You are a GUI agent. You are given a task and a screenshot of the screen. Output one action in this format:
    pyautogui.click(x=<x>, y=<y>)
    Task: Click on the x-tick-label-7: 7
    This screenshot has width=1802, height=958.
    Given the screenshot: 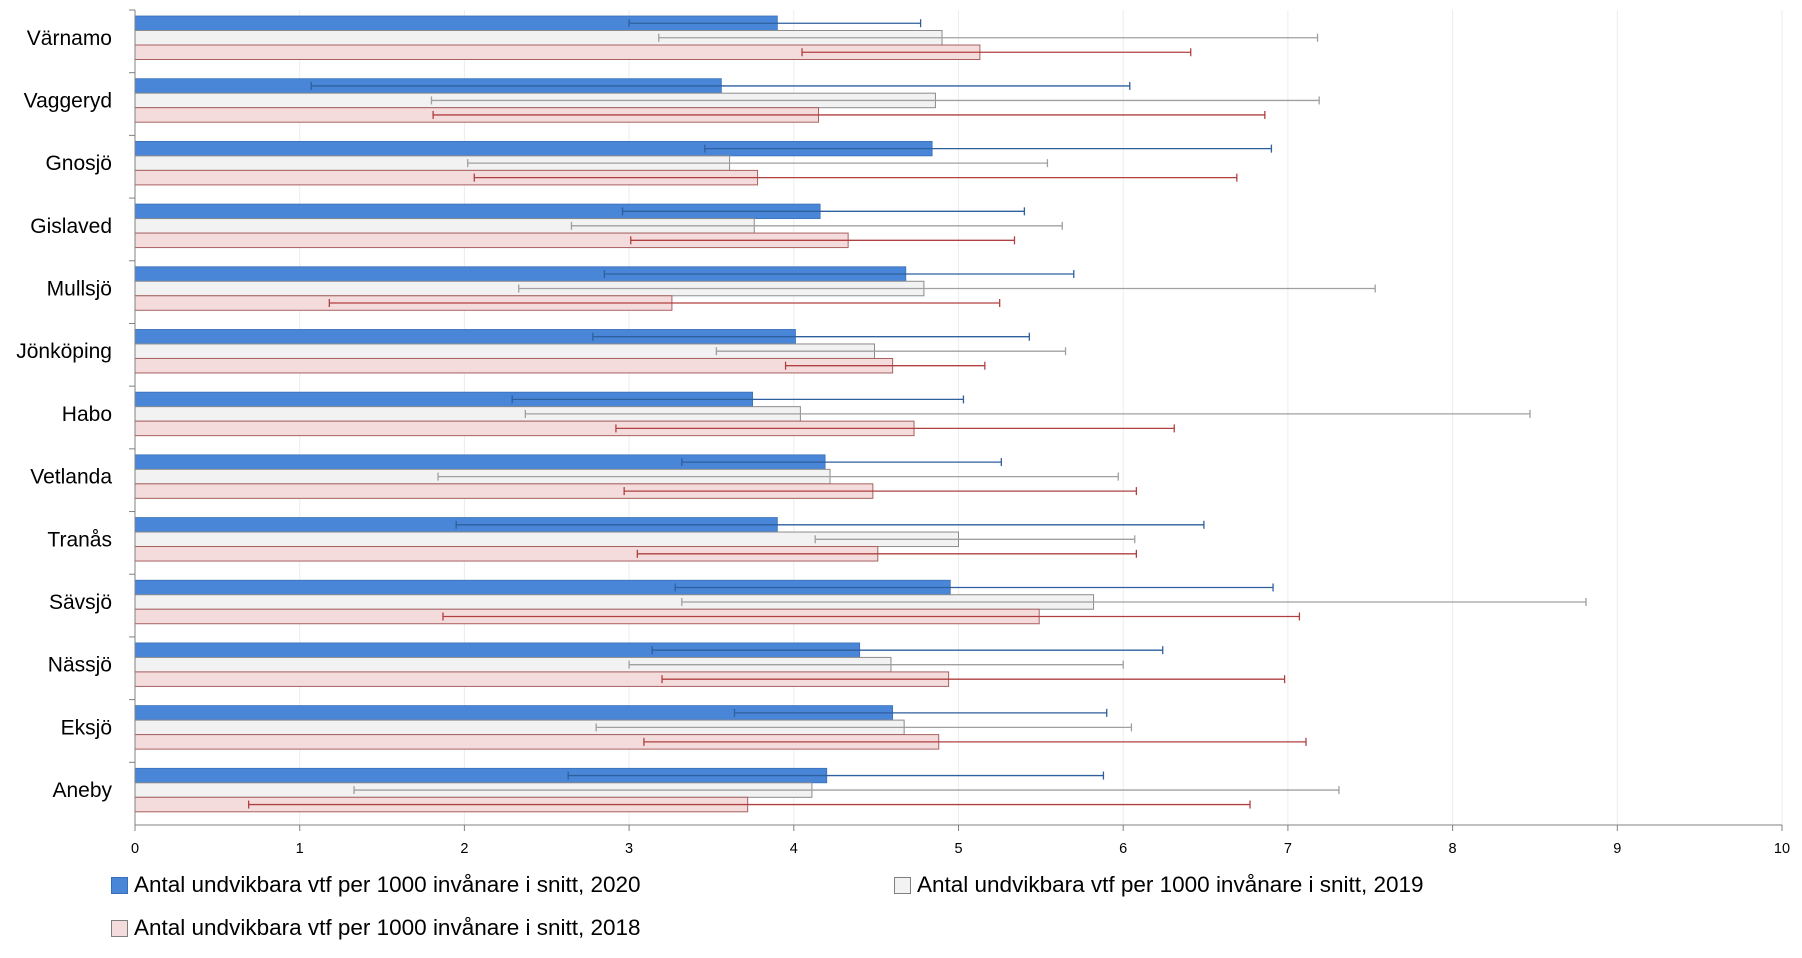 What is the action you would take?
    pyautogui.click(x=1288, y=849)
    